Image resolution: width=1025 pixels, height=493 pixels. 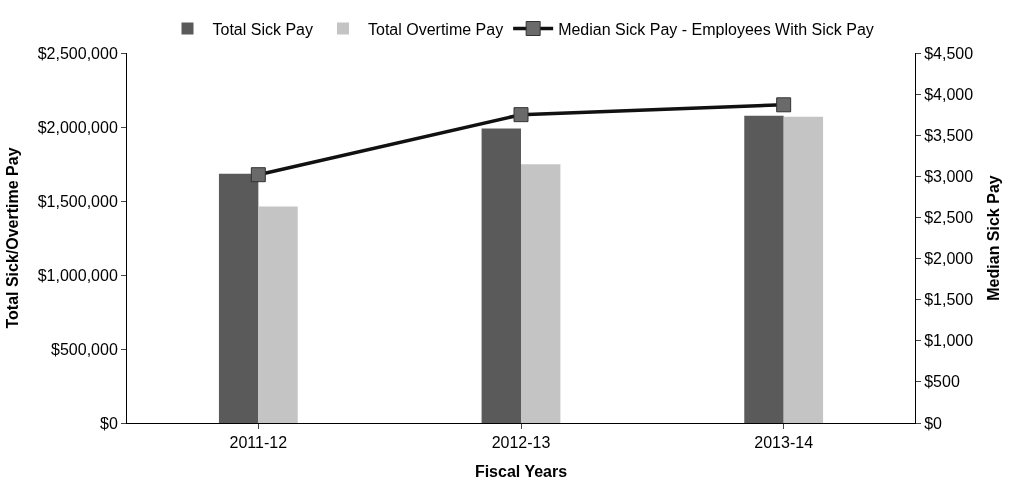 What do you see at coordinates (949, 218) in the screenshot?
I see `y2-tick-label: $2,500` at bounding box center [949, 218].